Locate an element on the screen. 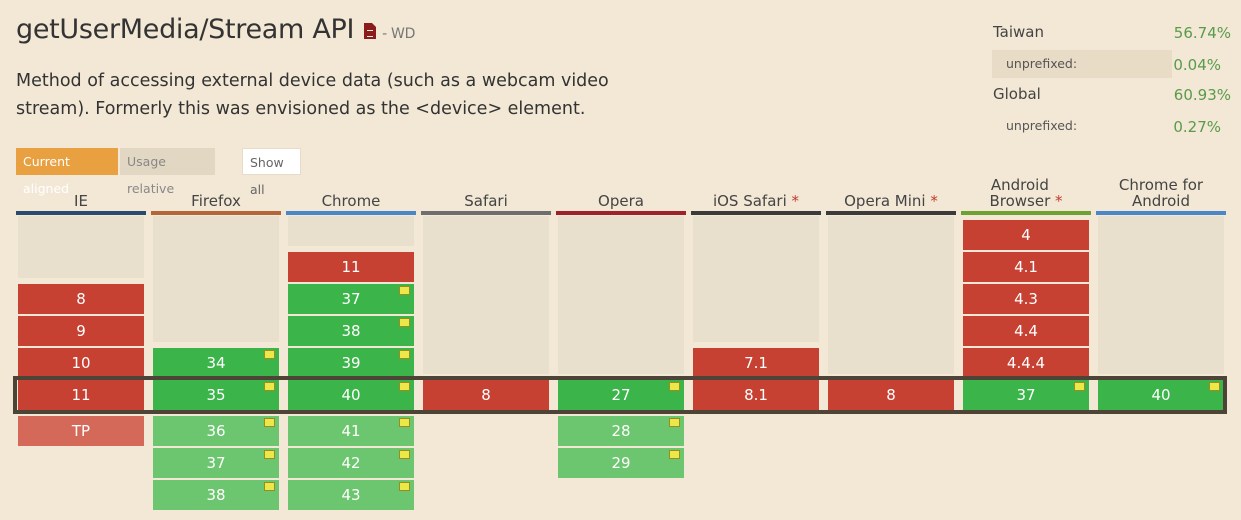 Image resolution: width=1241 pixels, height=520 pixels. show-all-button: Show all is located at coordinates (271, 172).